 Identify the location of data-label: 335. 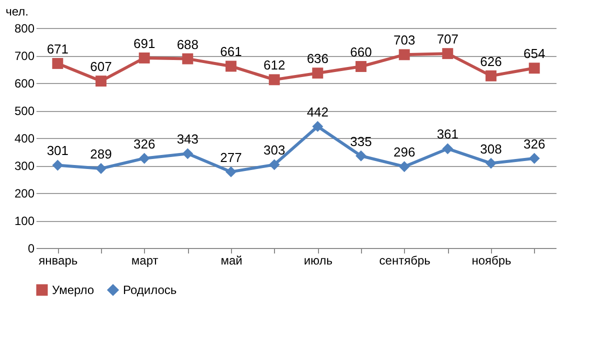
(361, 141).